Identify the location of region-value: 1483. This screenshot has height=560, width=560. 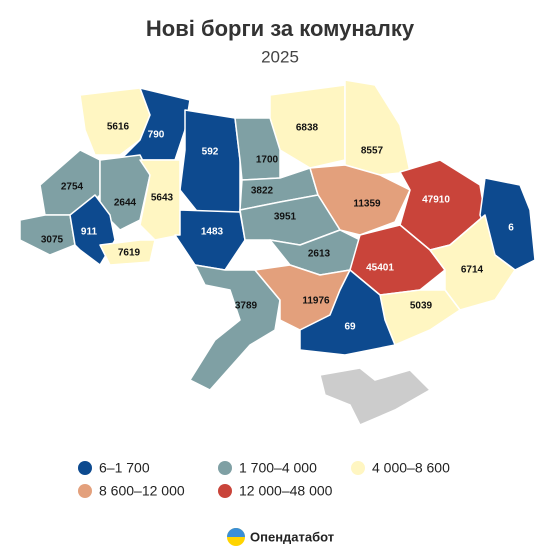
(212, 232).